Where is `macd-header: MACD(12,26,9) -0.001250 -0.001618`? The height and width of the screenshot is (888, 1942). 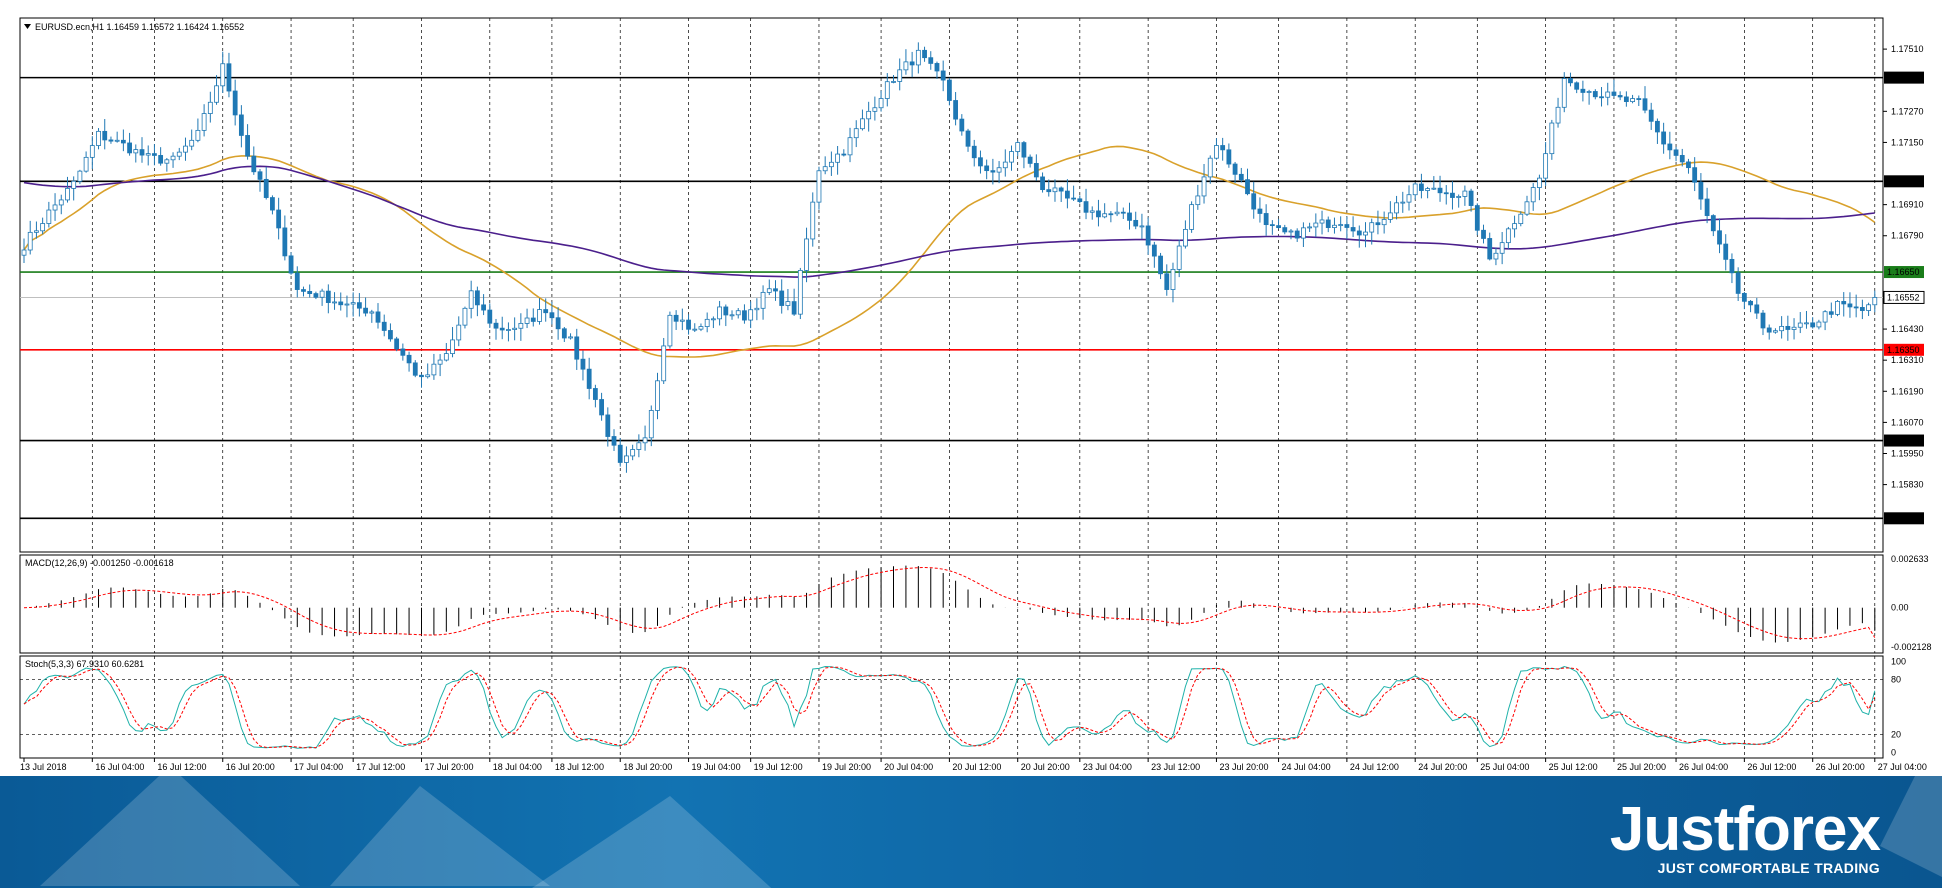
macd-header: MACD(12,26,9) -0.001250 -0.001618 is located at coordinates (99, 563).